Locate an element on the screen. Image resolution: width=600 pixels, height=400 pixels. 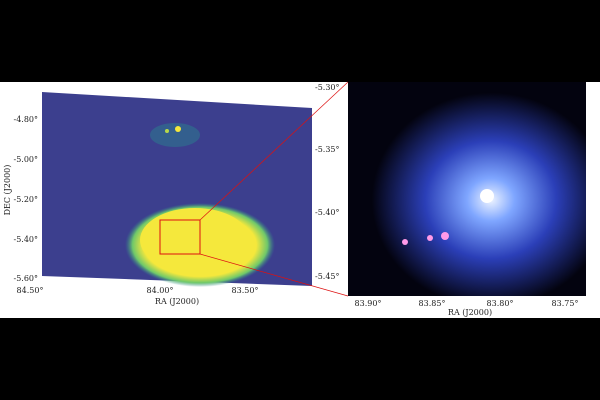
x-tick-label: 83.85° is located at coordinates (432, 303).